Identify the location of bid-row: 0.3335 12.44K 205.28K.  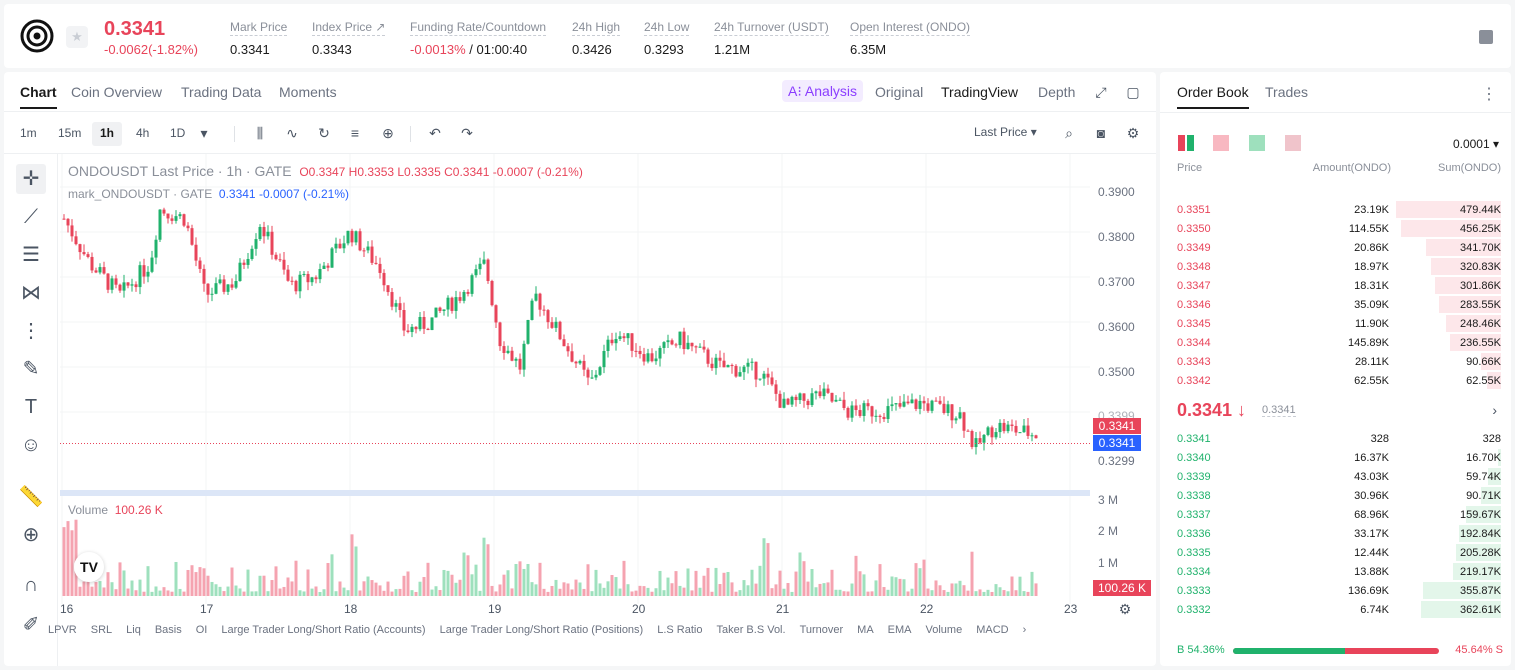
(1335, 552).